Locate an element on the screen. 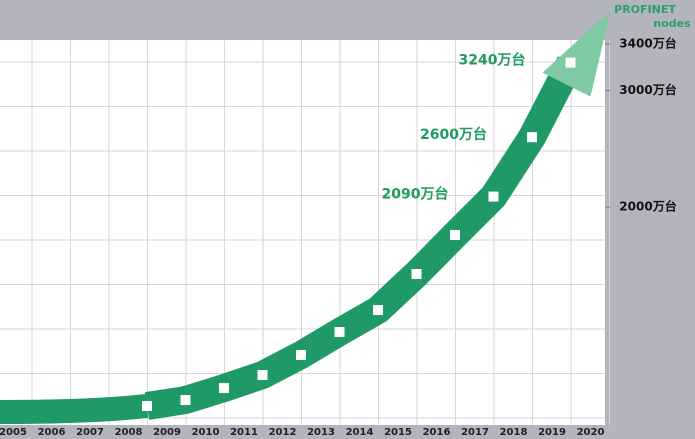  x-tick-label: 2015 is located at coordinates (398, 432).